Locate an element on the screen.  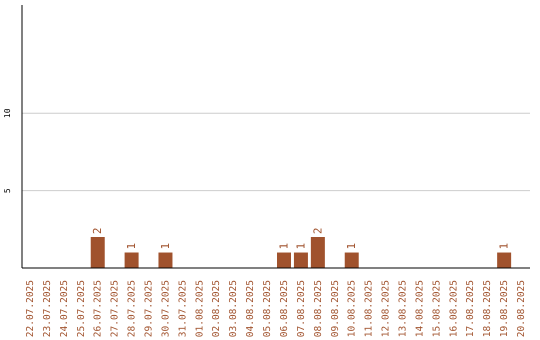
x-tick-label: 17.08.2025 is located at coordinates (470, 309).